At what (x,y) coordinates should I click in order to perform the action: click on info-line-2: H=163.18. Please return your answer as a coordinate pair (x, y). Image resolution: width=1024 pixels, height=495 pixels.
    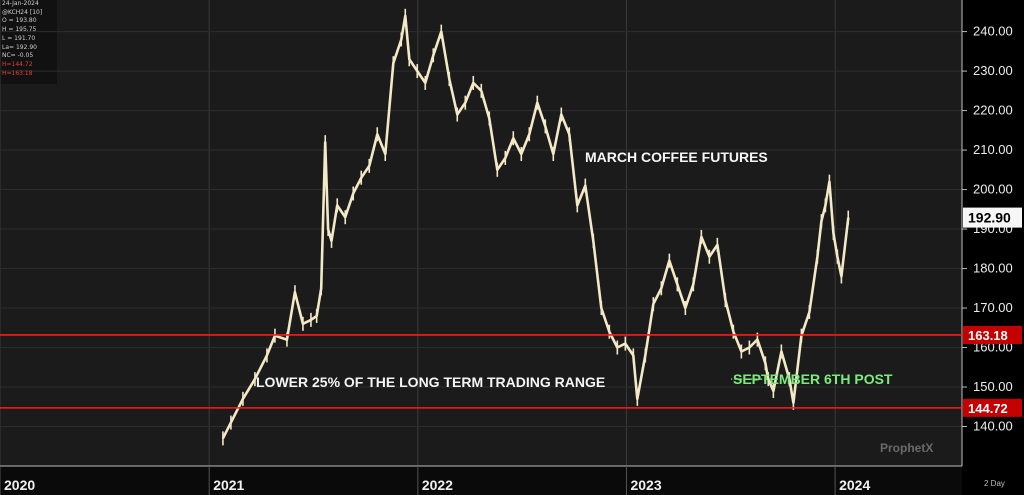
    Looking at the image, I should click on (17, 73).